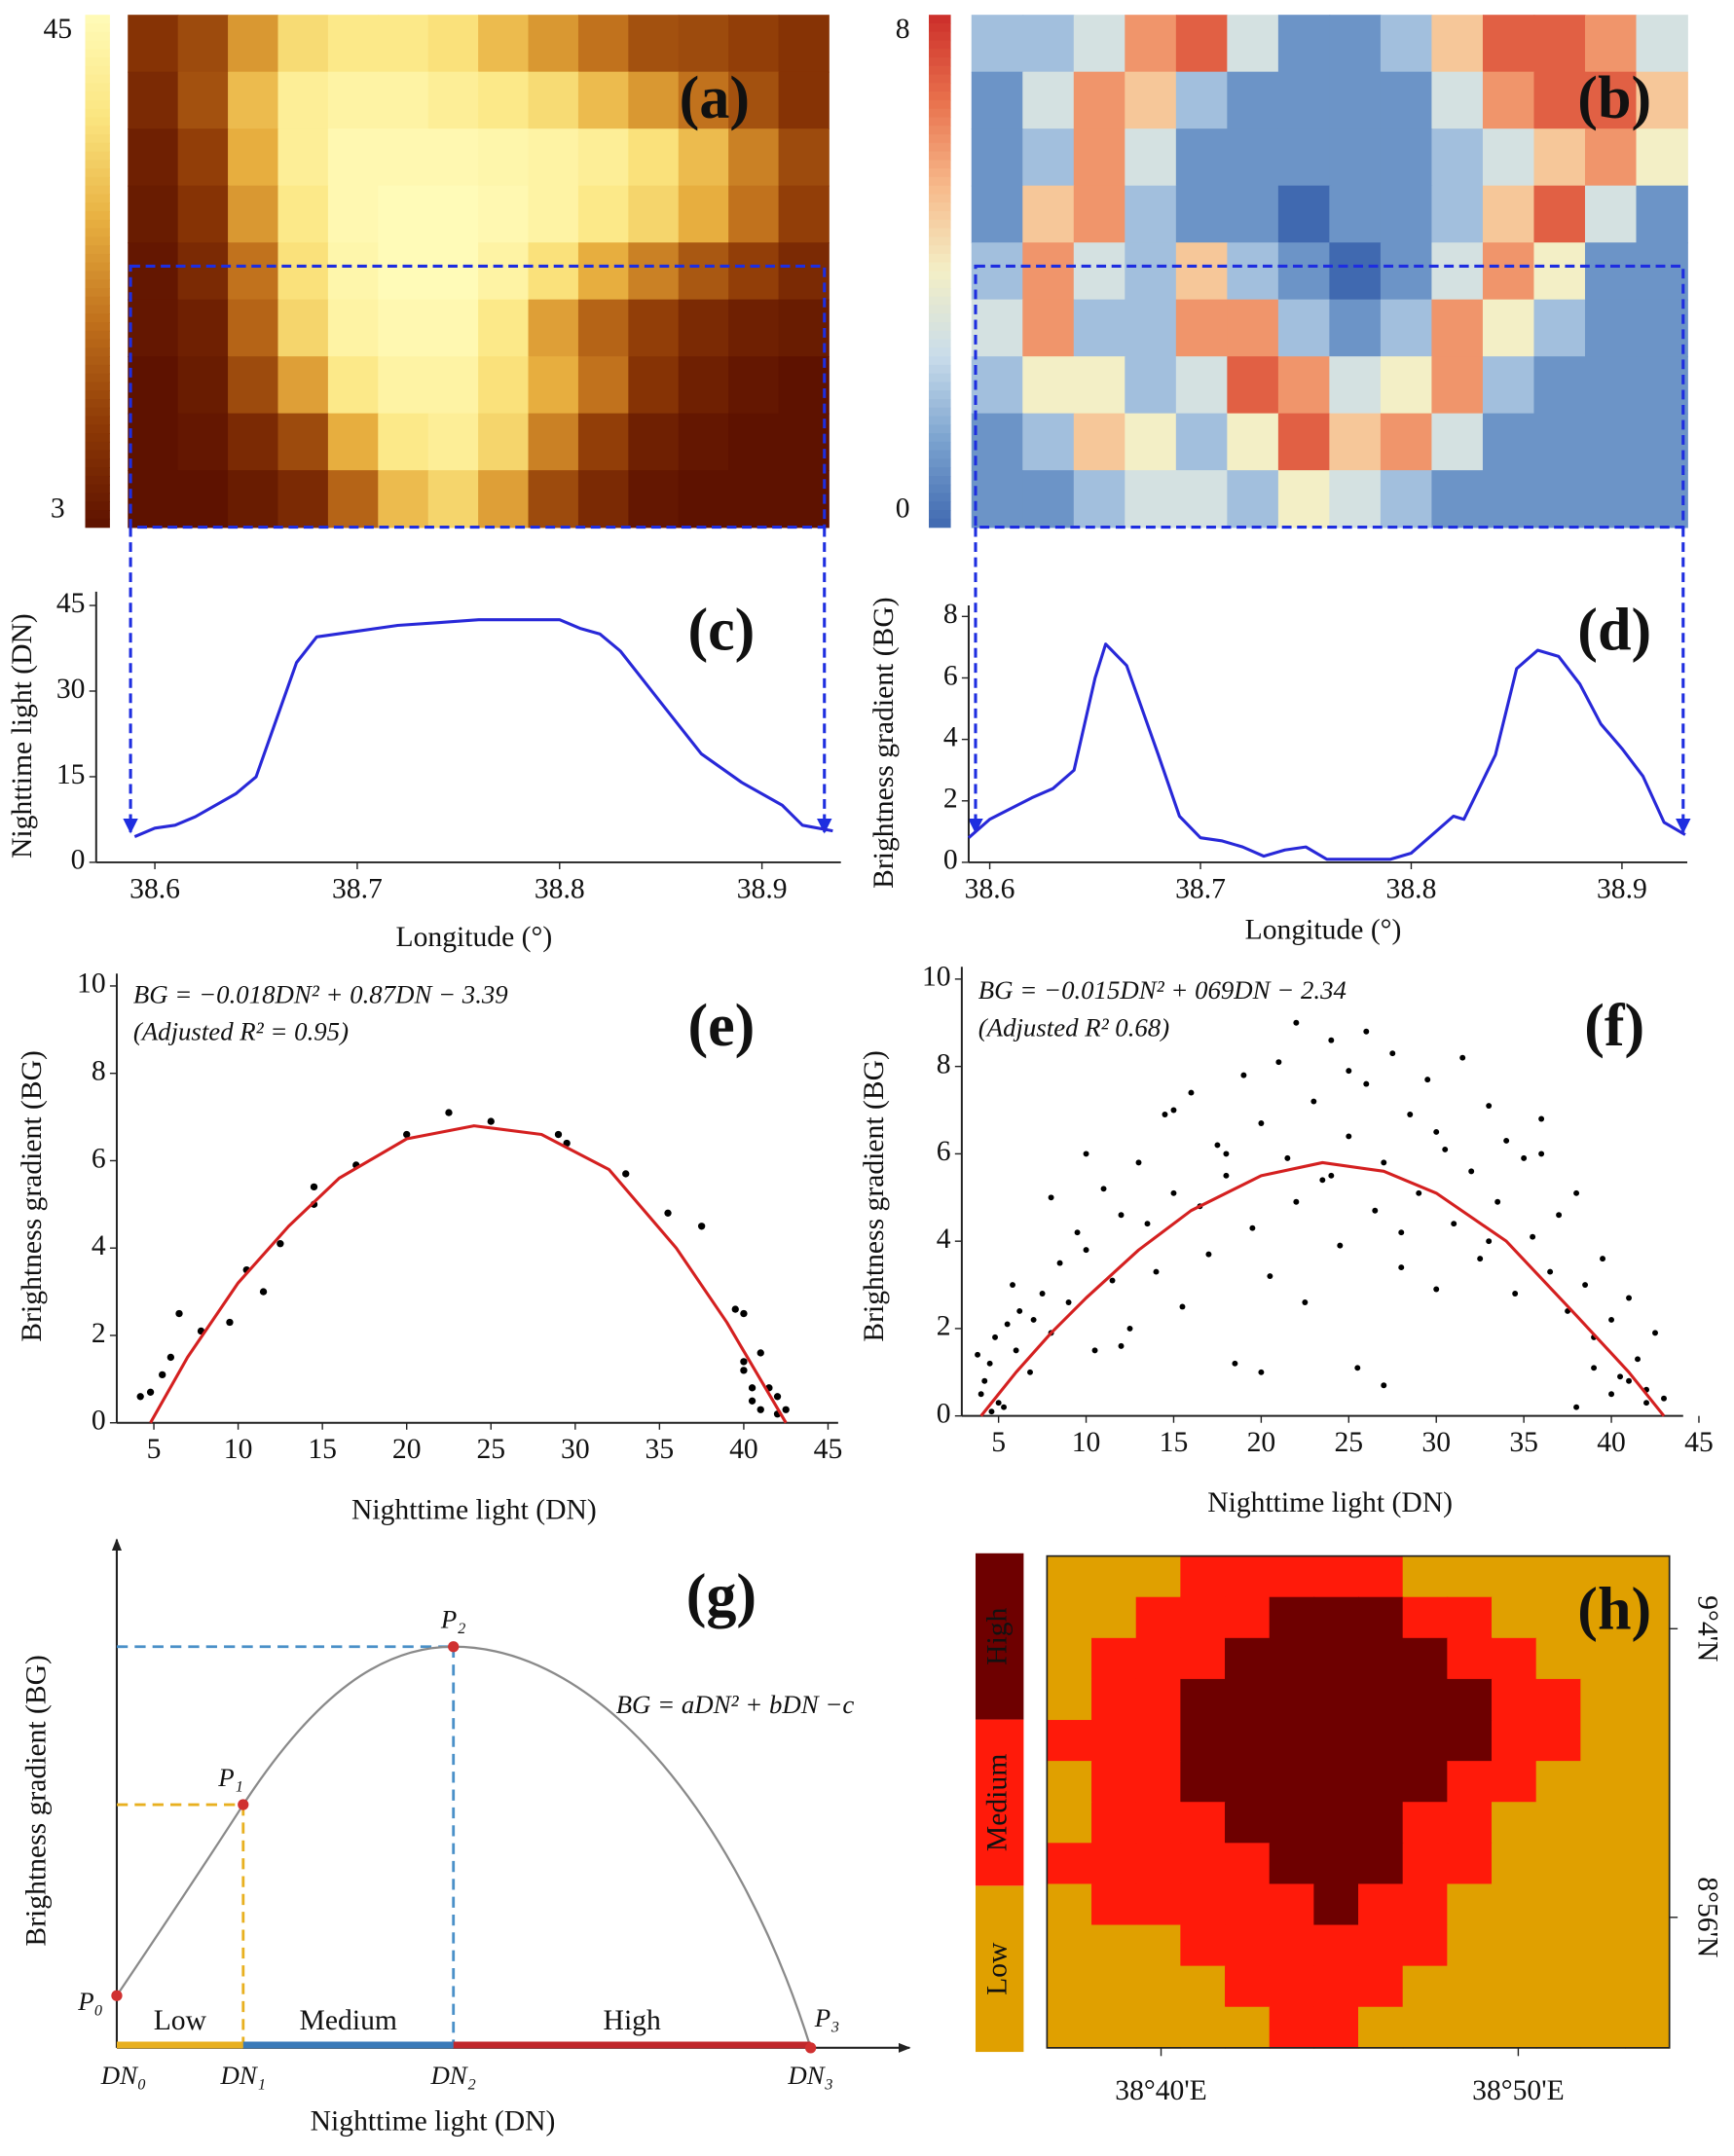  I want to click on y-tick-label: 8, so click(944, 1063).